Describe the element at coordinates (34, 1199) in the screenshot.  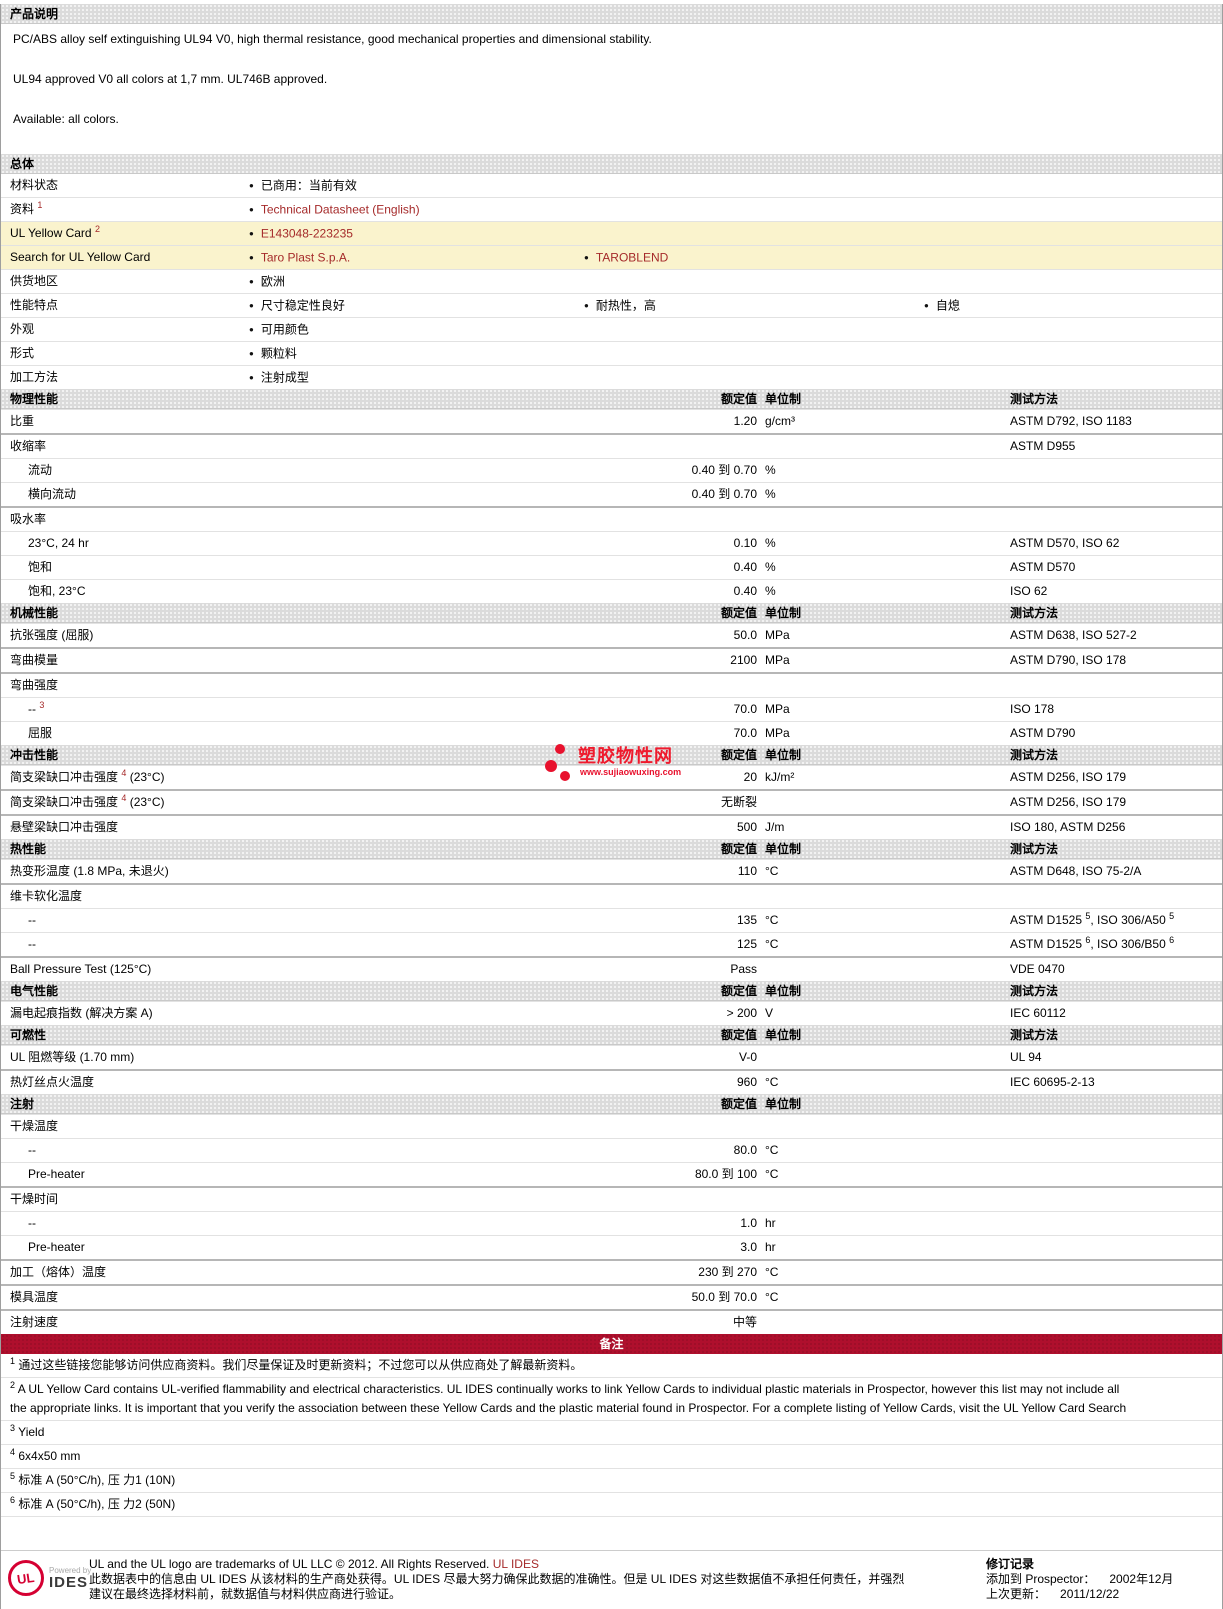
I see `property-label: 干燥时间` at that location.